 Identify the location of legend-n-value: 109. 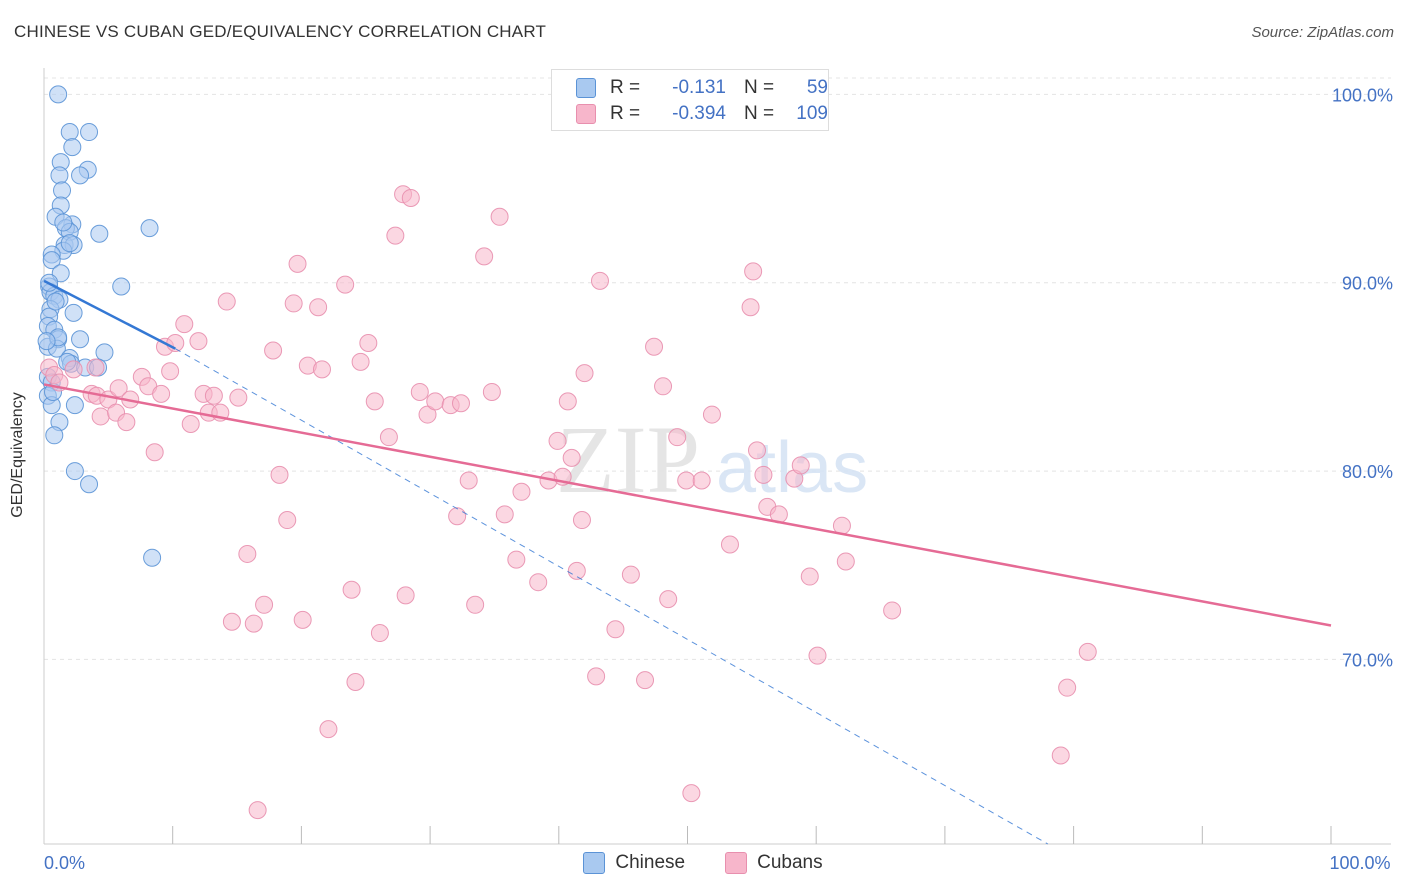
(812, 113).